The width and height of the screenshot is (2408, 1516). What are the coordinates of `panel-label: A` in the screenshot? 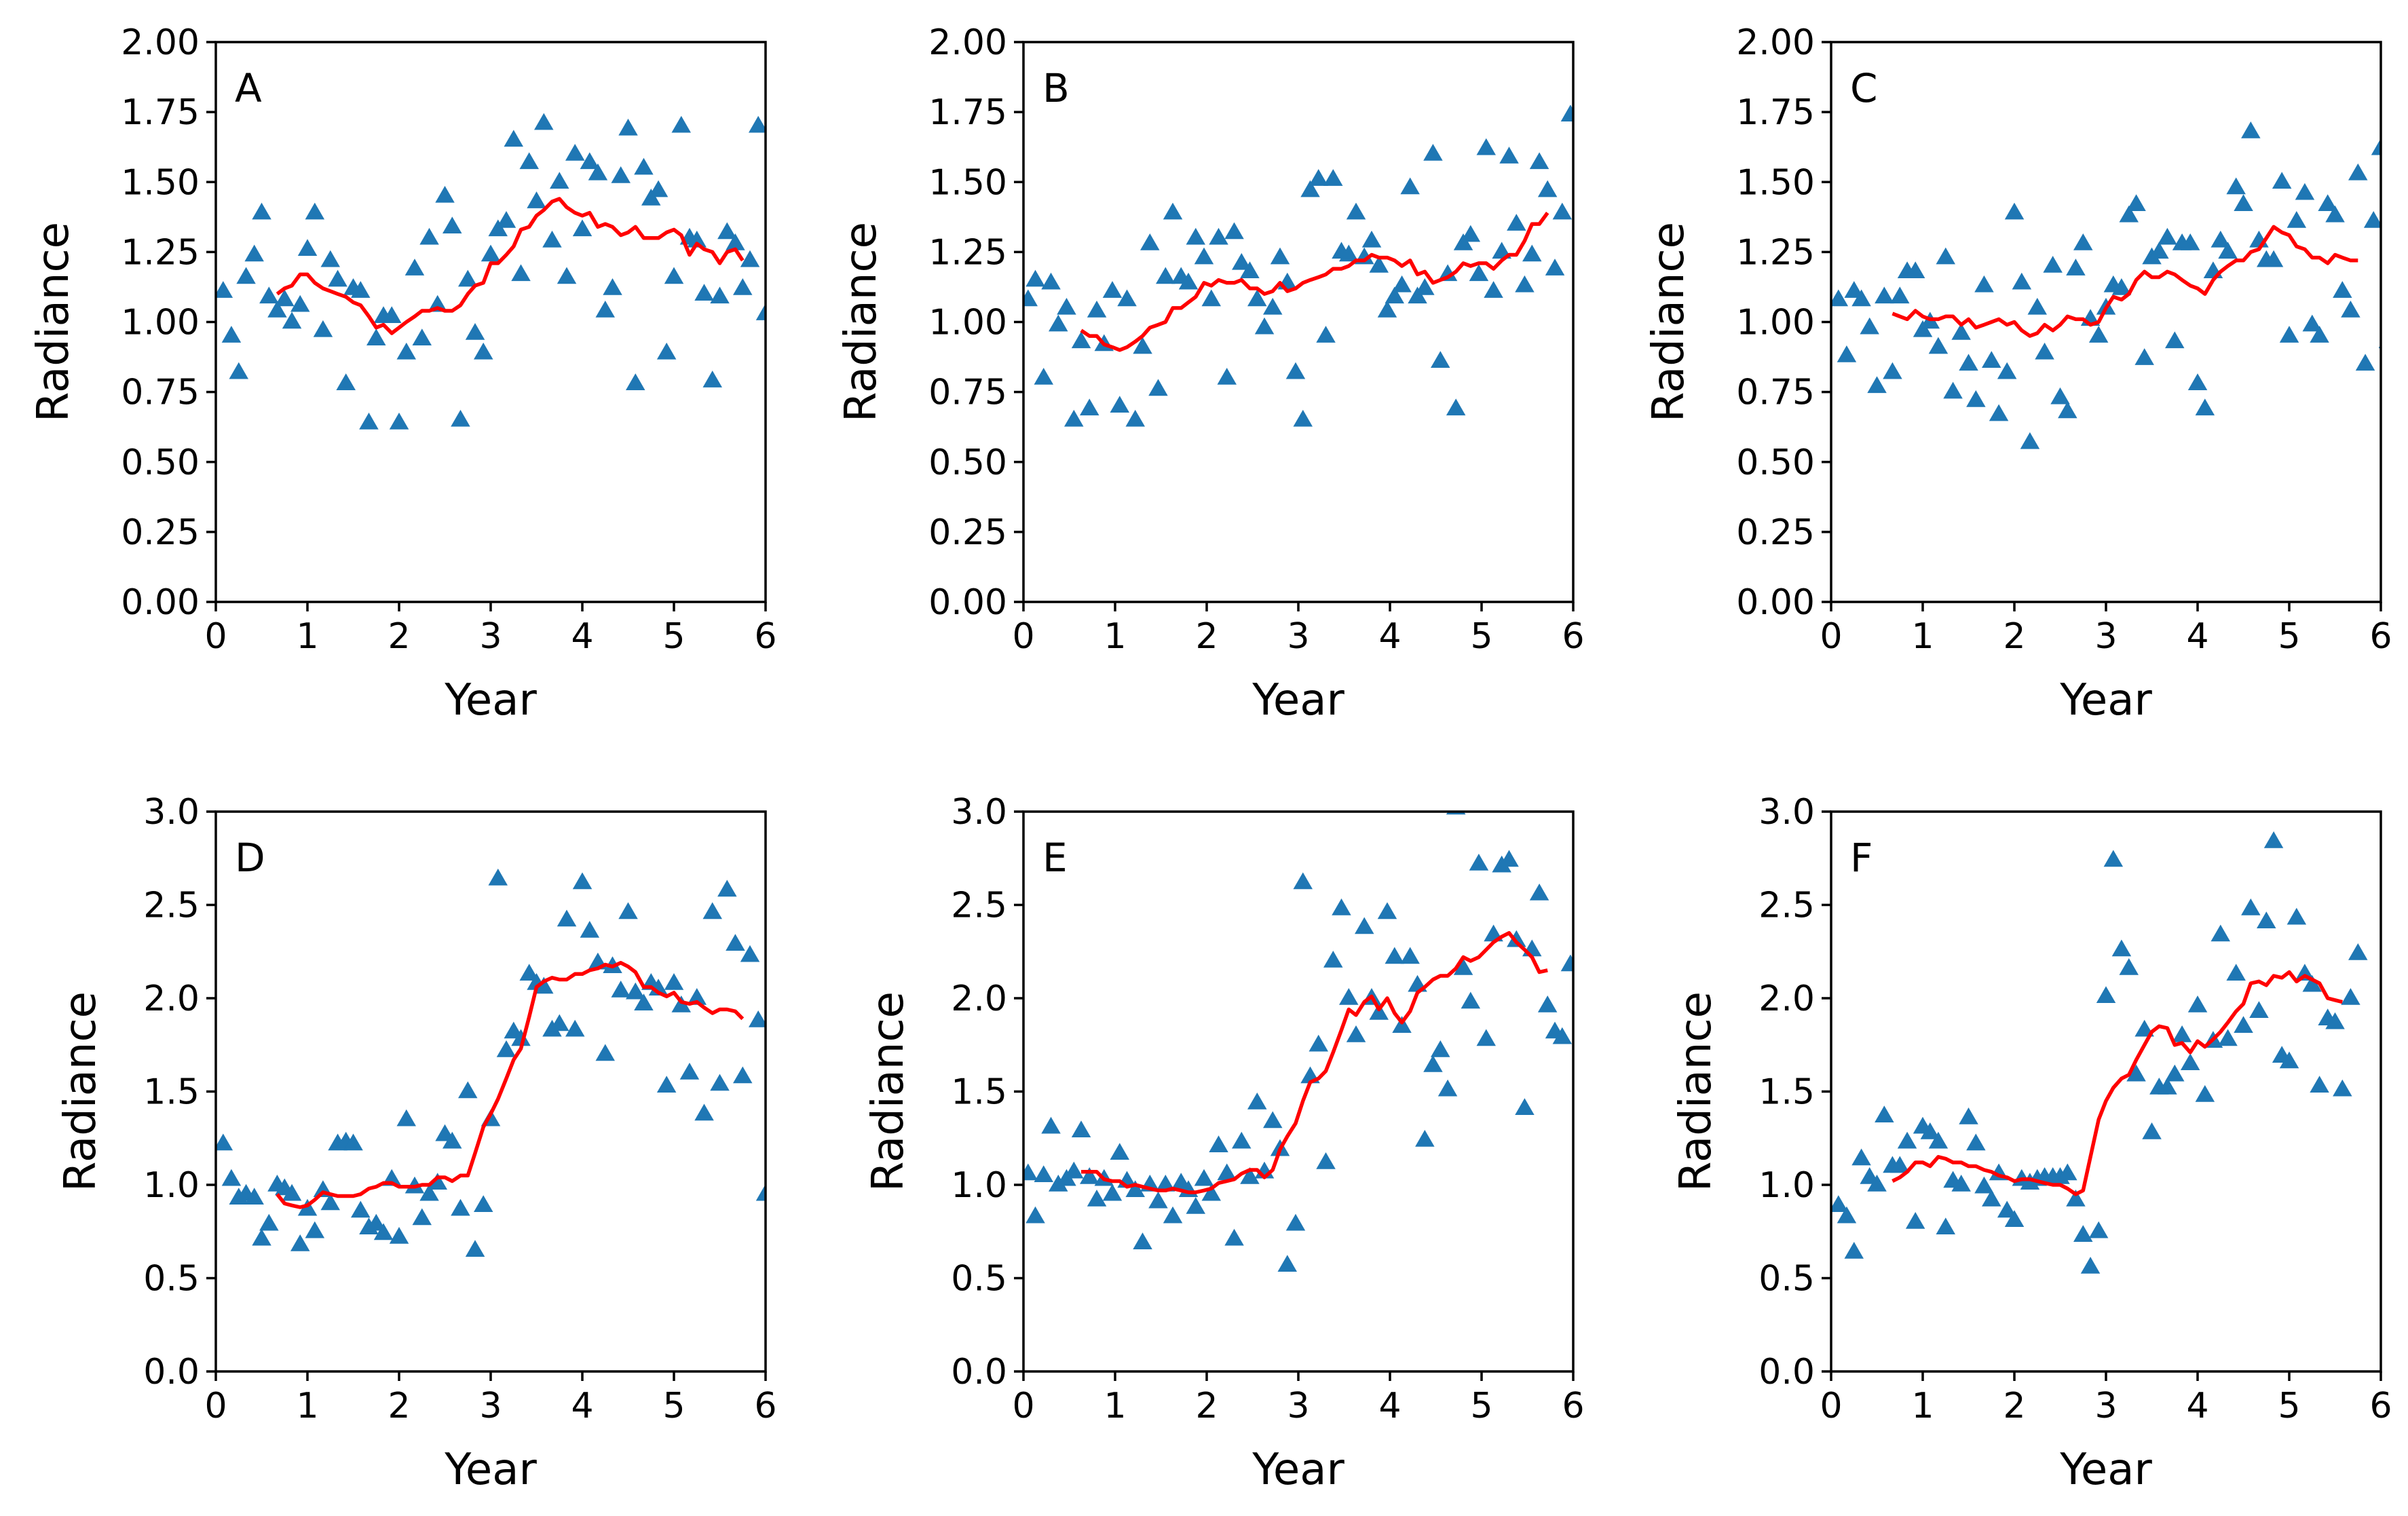 It's located at (248, 88).